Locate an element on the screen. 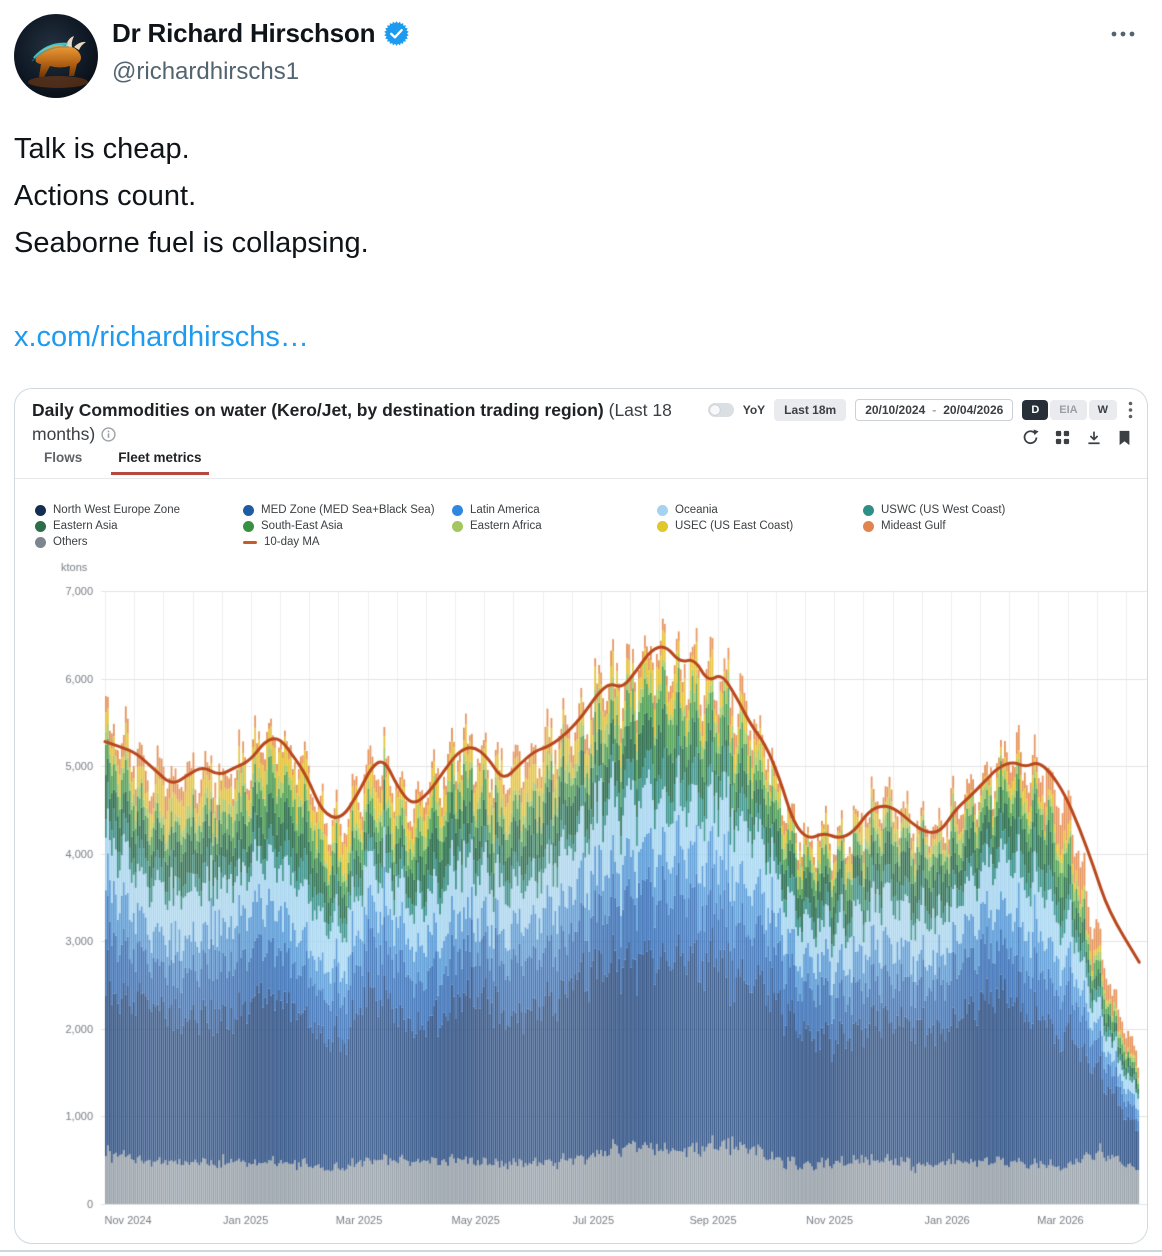 Image resolution: width=1162 pixels, height=1256 pixels. info-icon is located at coordinates (108, 436).